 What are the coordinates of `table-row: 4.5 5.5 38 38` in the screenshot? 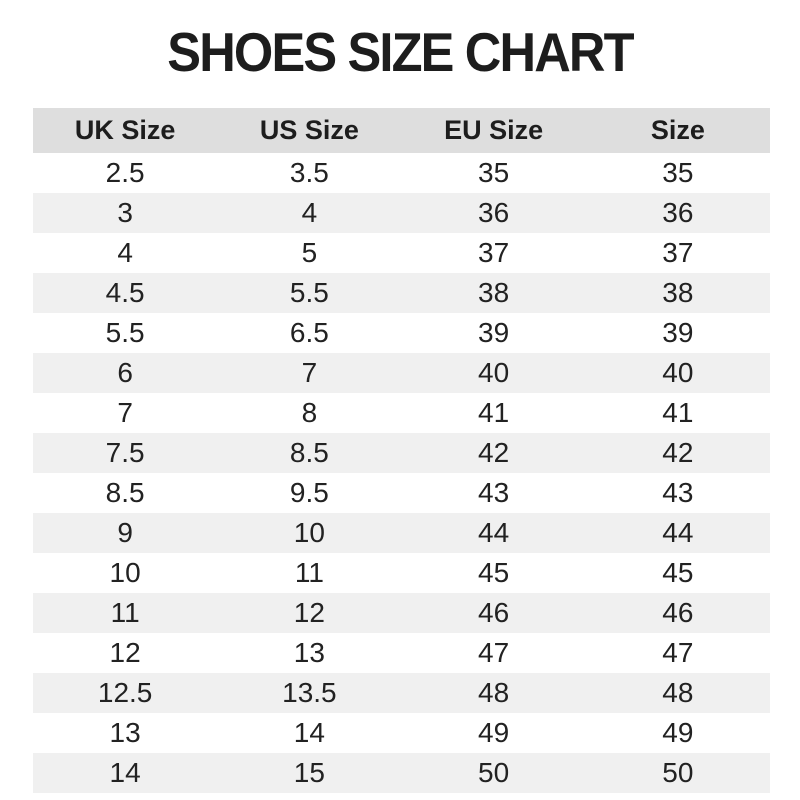 It's located at (401, 292).